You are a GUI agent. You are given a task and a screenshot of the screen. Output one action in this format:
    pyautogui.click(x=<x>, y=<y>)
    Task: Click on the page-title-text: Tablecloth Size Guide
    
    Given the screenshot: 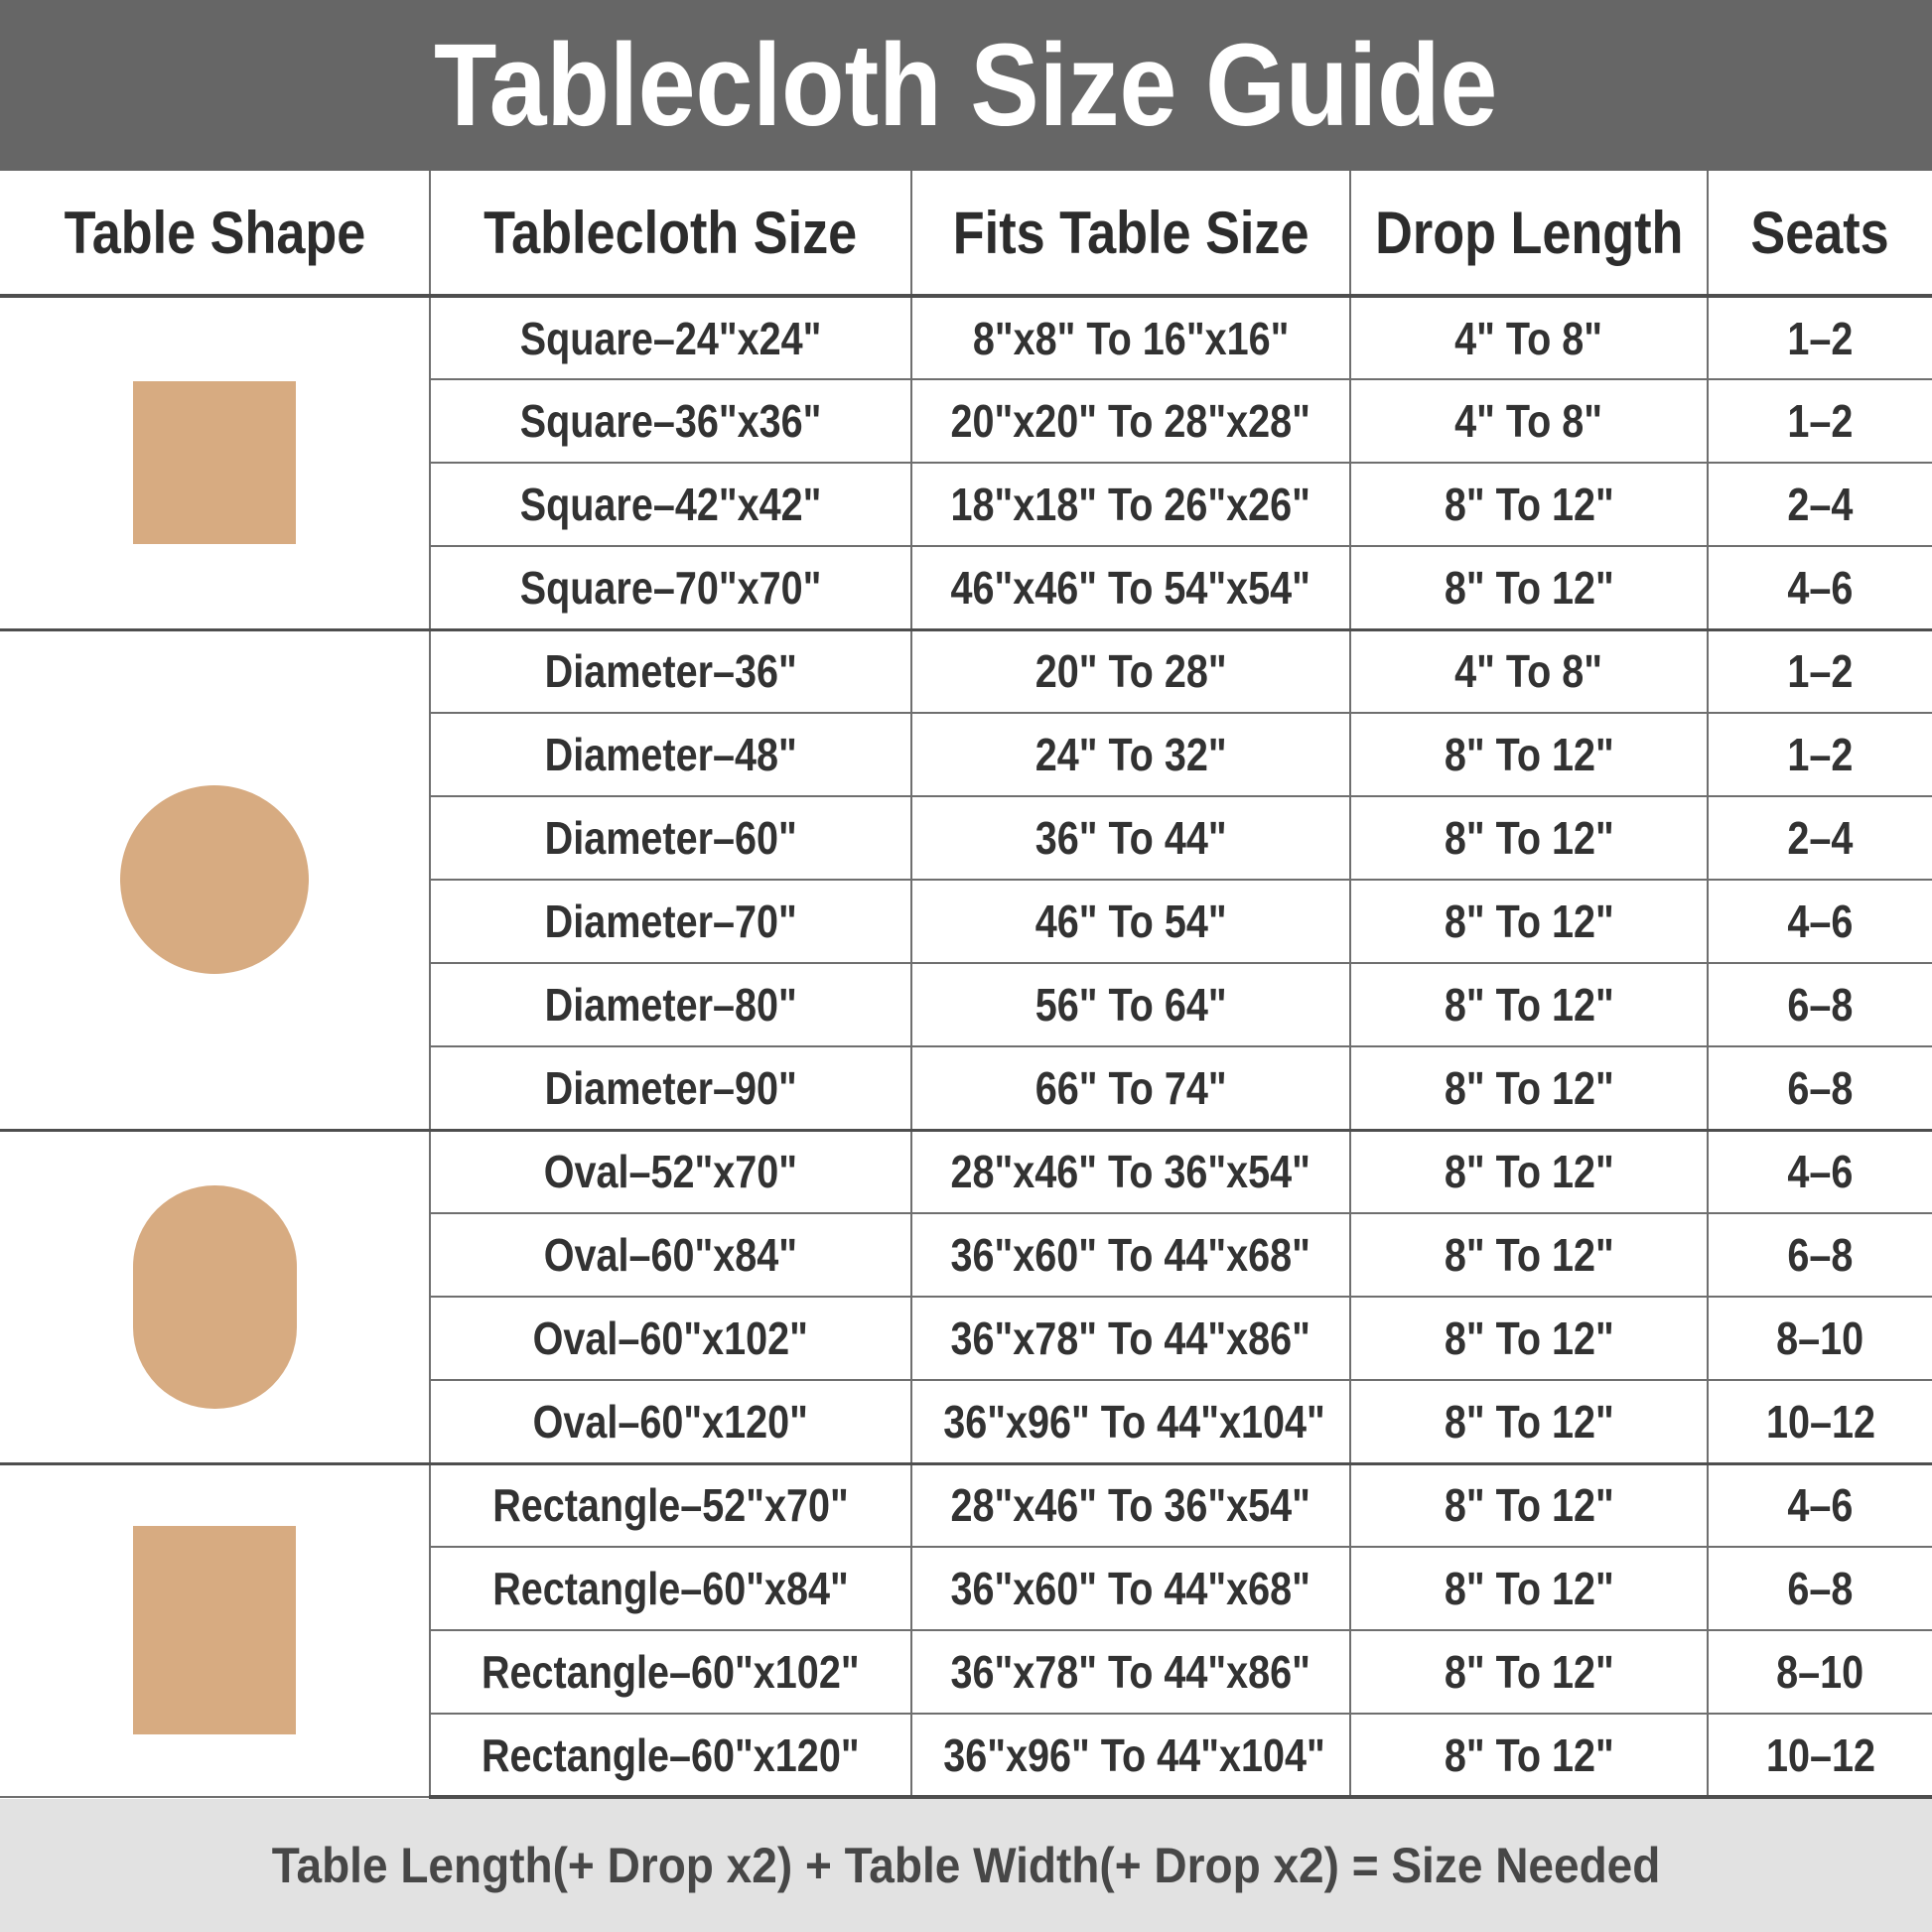 What is the action you would take?
    pyautogui.click(x=966, y=86)
    